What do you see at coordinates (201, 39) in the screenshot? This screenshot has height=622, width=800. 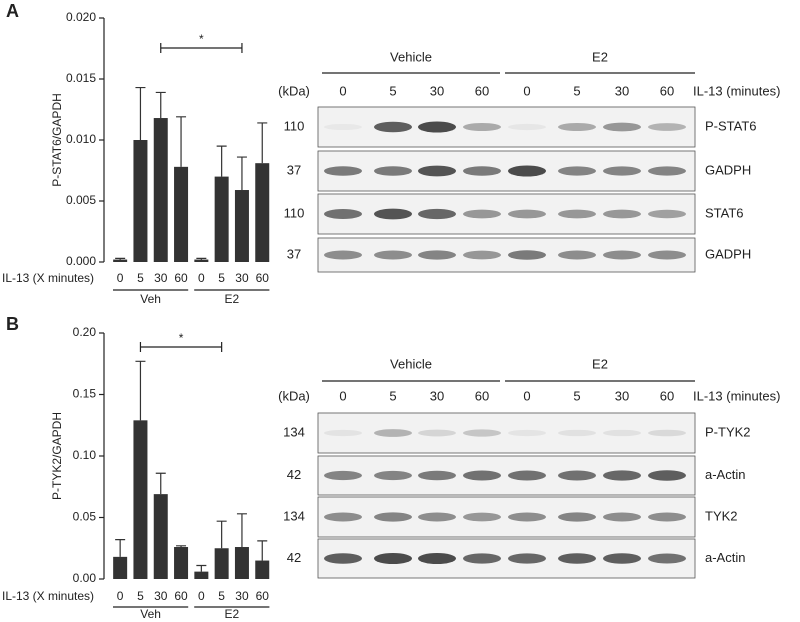 I see `significance-label: *` at bounding box center [201, 39].